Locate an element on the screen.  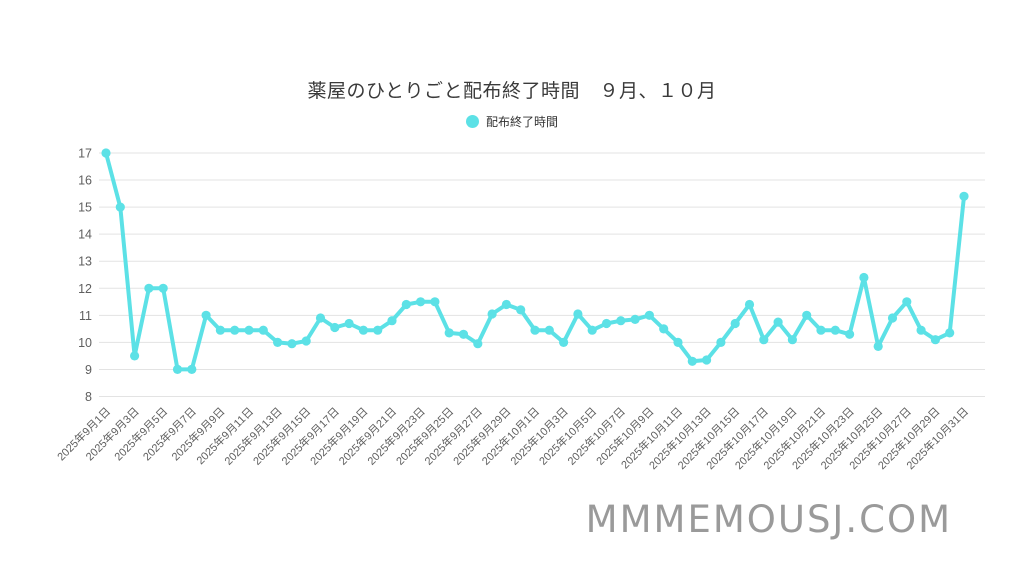
y-axis-tick-label: 10 is located at coordinates (85, 343).